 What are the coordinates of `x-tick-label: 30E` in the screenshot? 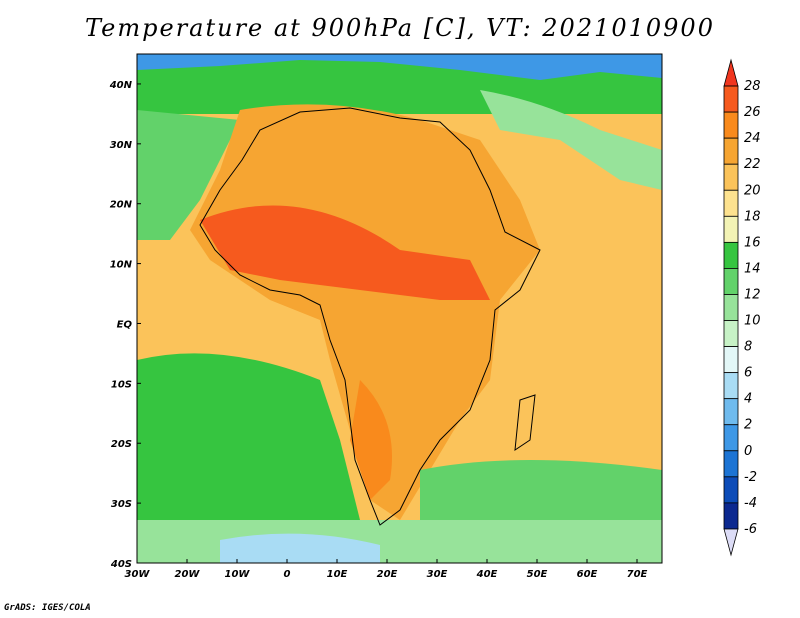 It's located at (437, 574).